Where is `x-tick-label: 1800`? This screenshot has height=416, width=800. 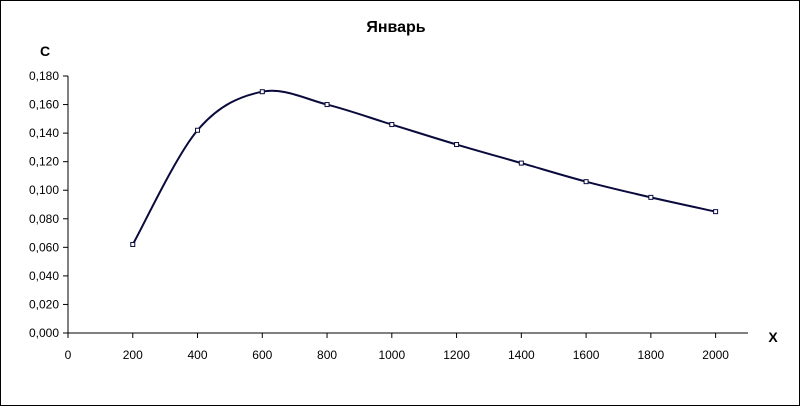
x-tick-label: 1800 is located at coordinates (651, 355).